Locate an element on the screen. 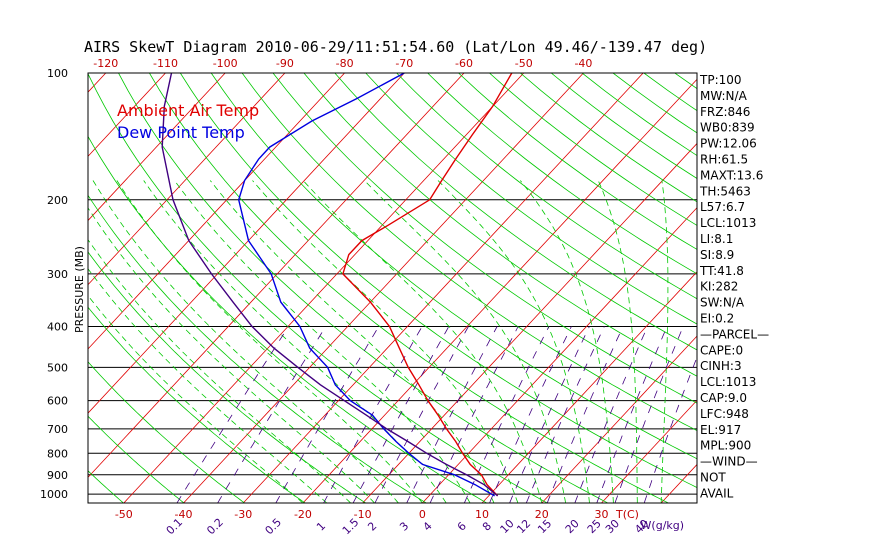  mixing-ratio-tick-label: 1 is located at coordinates (321, 526).